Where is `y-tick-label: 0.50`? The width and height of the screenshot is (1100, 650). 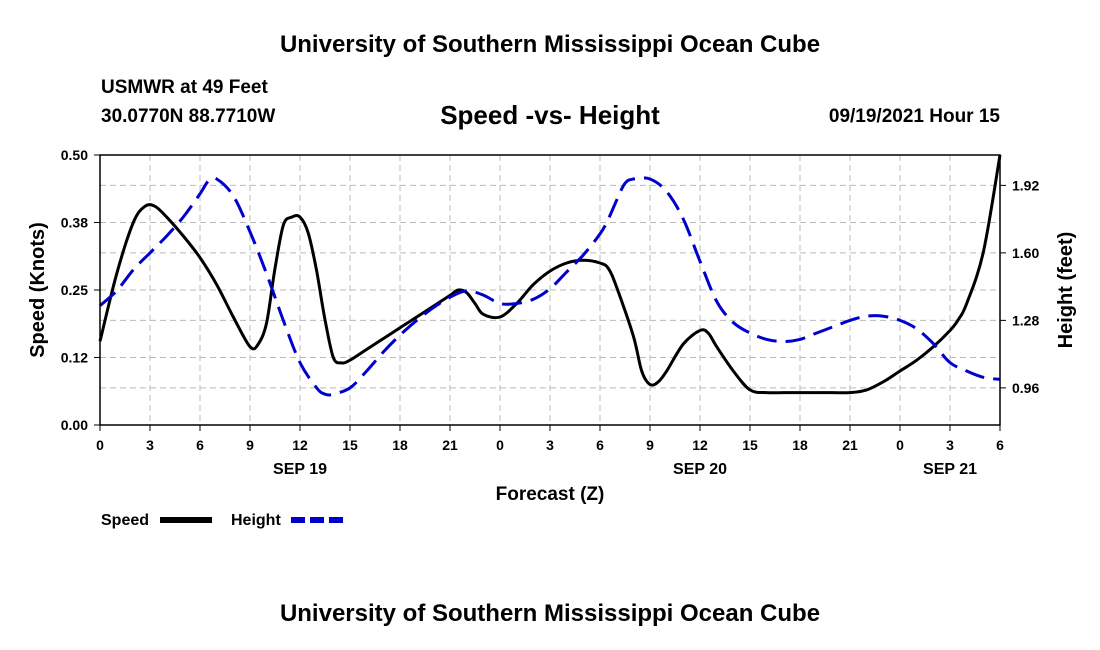 y-tick-label: 0.50 is located at coordinates (74, 155).